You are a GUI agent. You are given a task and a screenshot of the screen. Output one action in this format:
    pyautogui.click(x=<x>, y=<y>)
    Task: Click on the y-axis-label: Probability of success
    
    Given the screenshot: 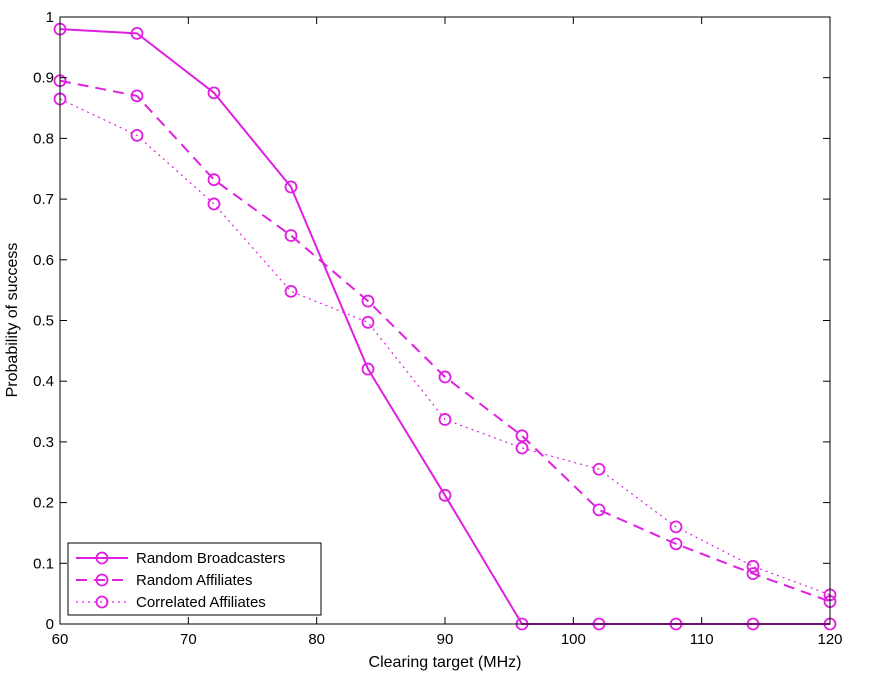 What is the action you would take?
    pyautogui.click(x=12, y=320)
    